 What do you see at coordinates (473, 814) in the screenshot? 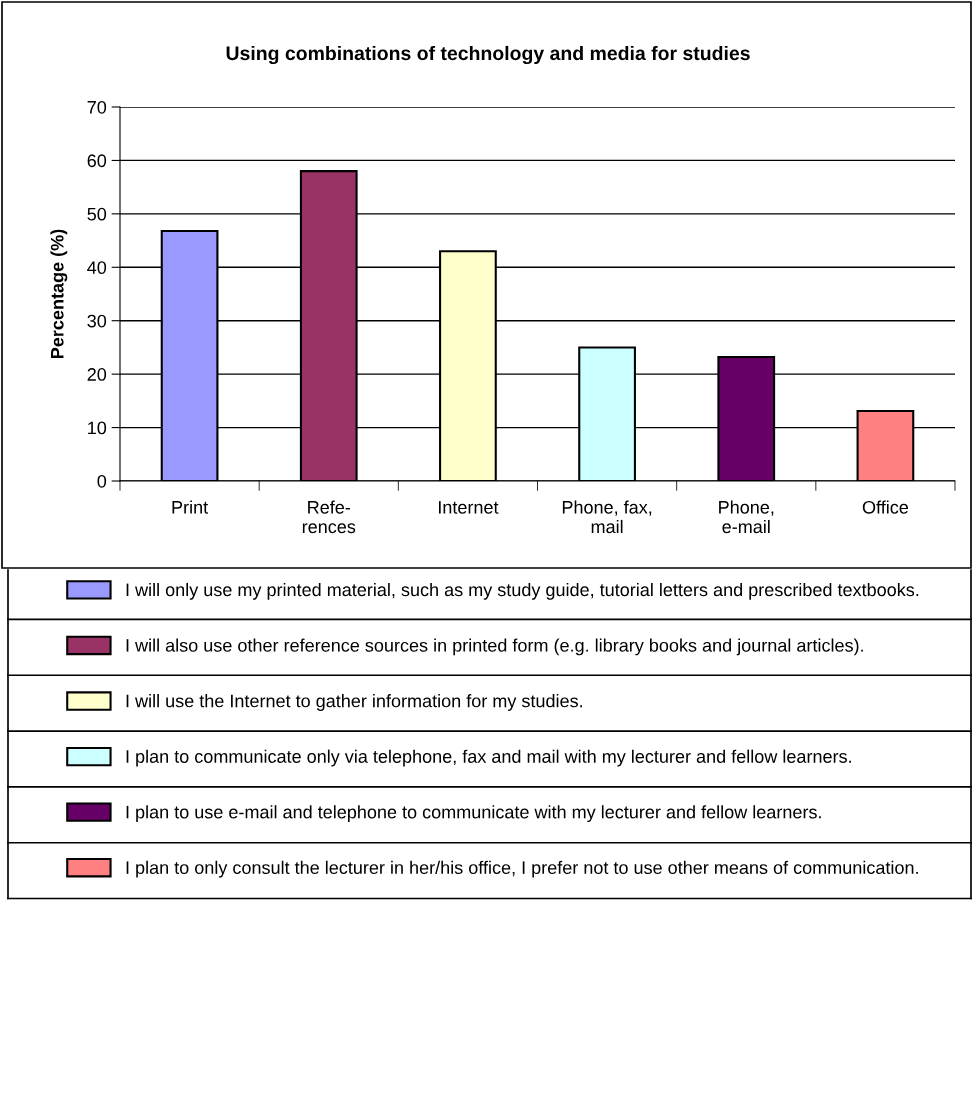
I see `legend-label: I plan to use e-mail and telephone to communicate with my lecturer and fellow learners.` at bounding box center [473, 814].